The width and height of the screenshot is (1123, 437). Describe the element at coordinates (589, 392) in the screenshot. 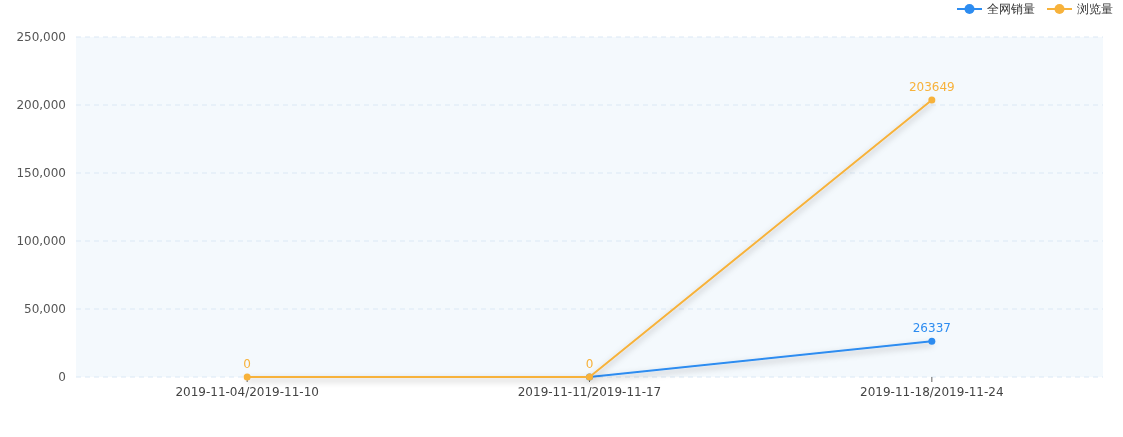

I see `x-tick-label: 2019-11-11/2019-11-17` at that location.